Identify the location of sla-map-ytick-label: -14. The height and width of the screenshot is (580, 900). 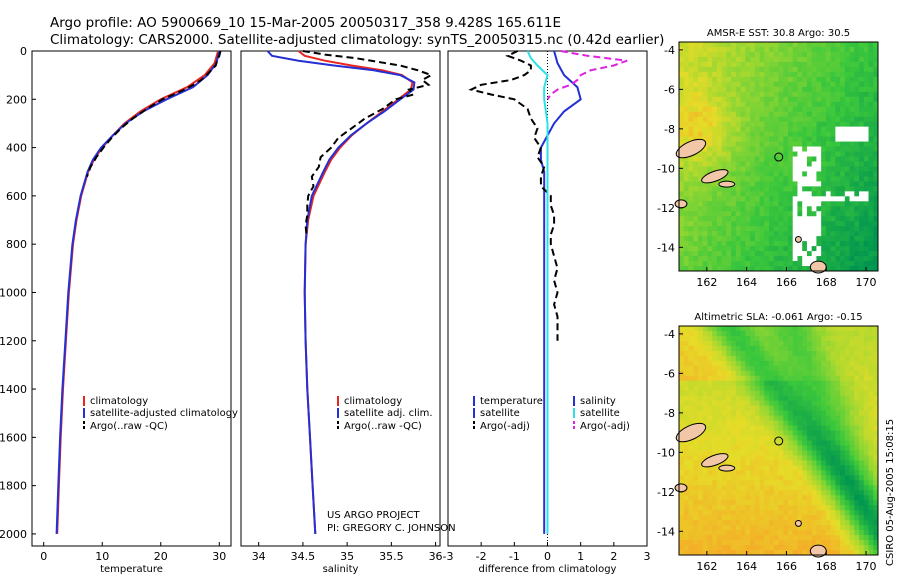
(666, 531).